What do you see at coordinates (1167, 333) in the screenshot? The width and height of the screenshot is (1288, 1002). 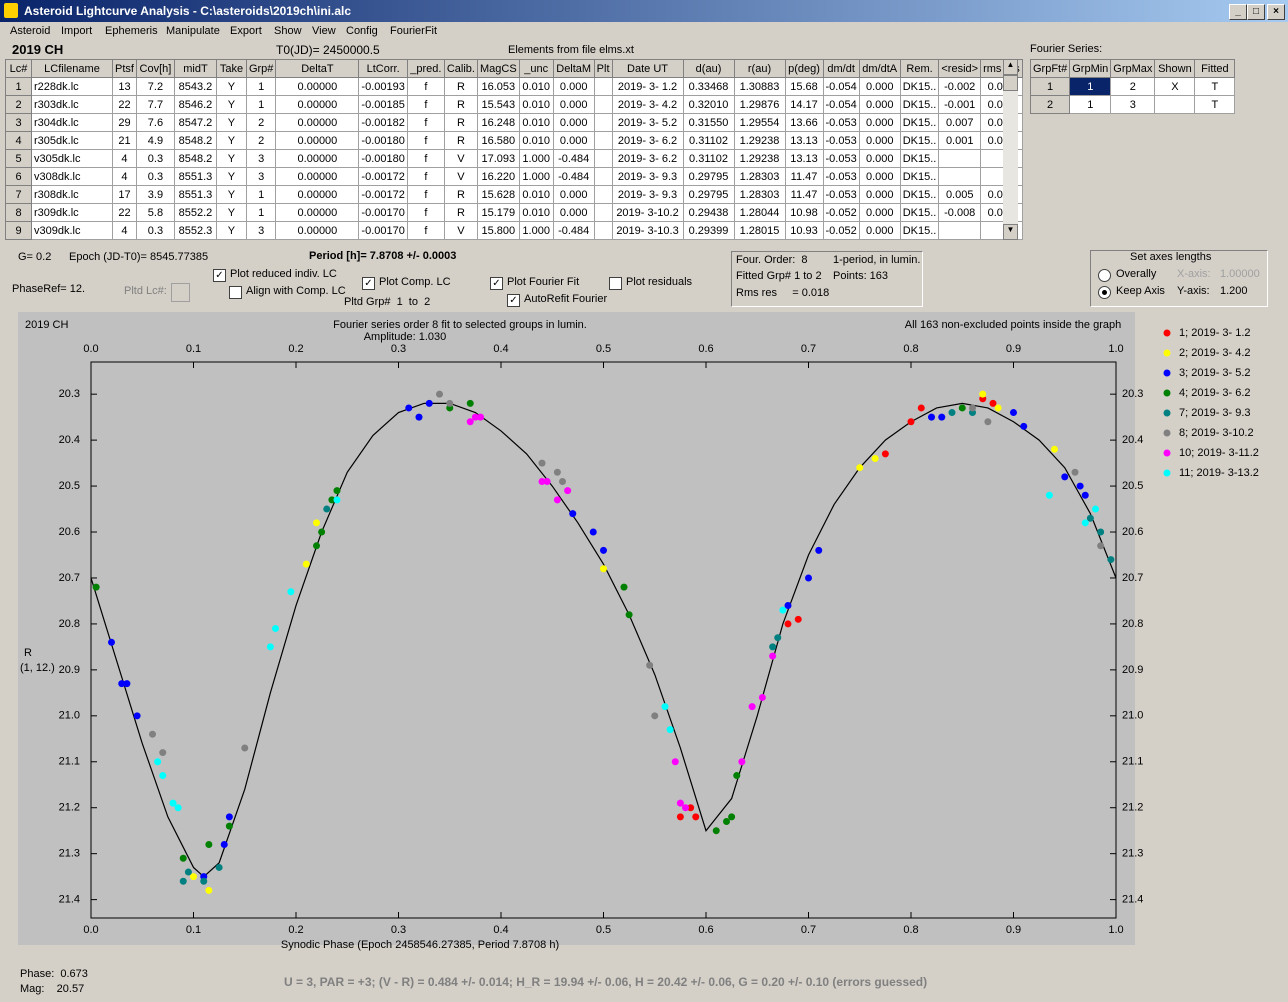 I see `legend-marker` at bounding box center [1167, 333].